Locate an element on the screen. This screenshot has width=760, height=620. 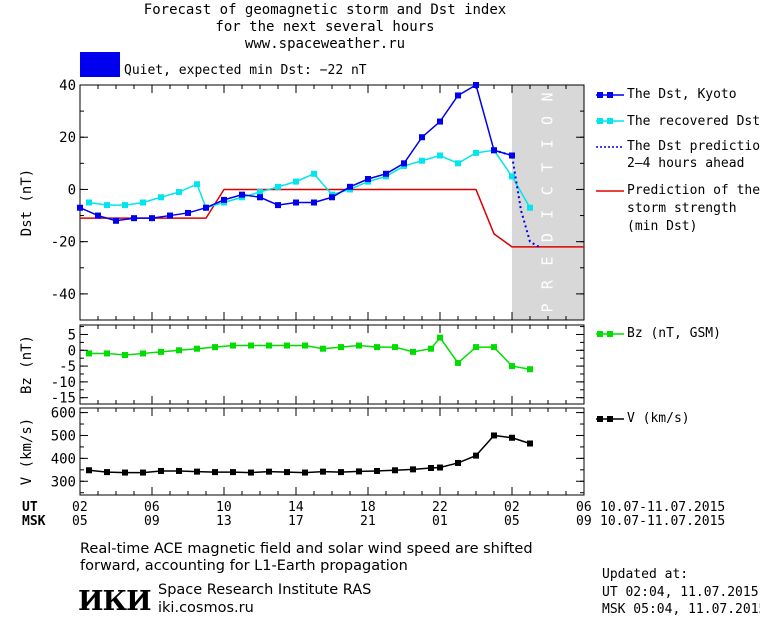
prediction-label-letter: E is located at coordinates (548, 261).